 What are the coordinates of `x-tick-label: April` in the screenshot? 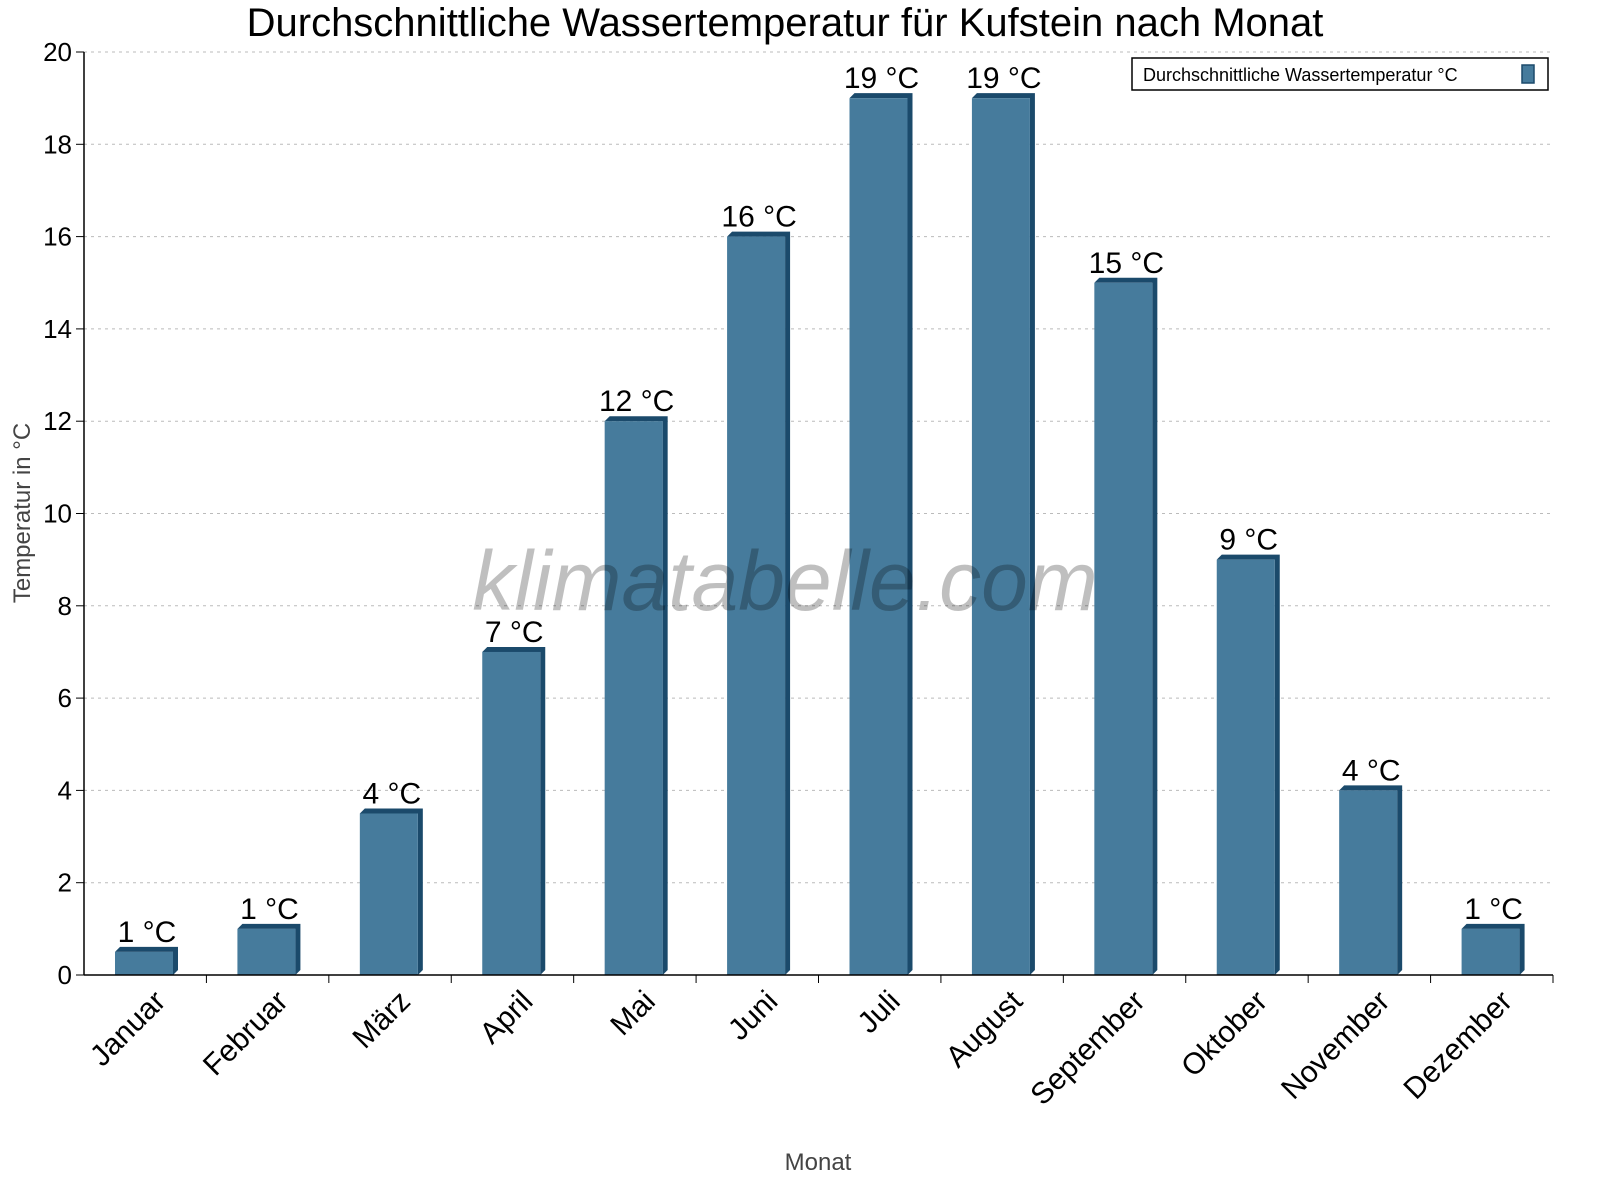 It's located at (507, 1018).